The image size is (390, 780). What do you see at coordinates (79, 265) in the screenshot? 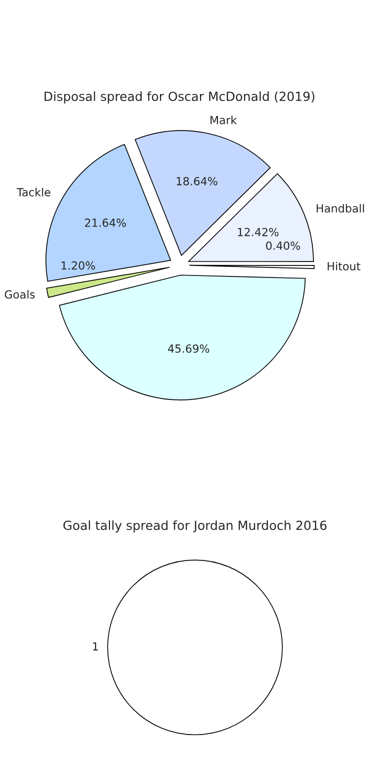
I see `data-label: 1.20%` at bounding box center [79, 265].